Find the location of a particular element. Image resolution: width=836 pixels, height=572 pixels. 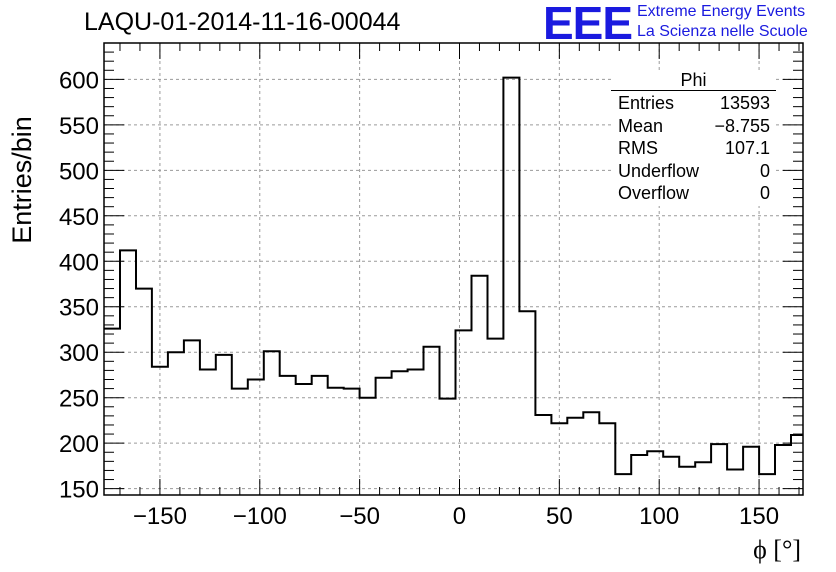

x-axis-label: ϕ [°] is located at coordinates (777, 549).